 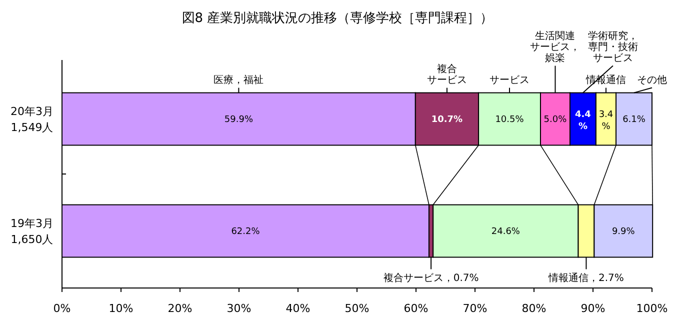 What do you see at coordinates (606, 121) in the screenshot?
I see `data-label: 3.4%` at bounding box center [606, 121].